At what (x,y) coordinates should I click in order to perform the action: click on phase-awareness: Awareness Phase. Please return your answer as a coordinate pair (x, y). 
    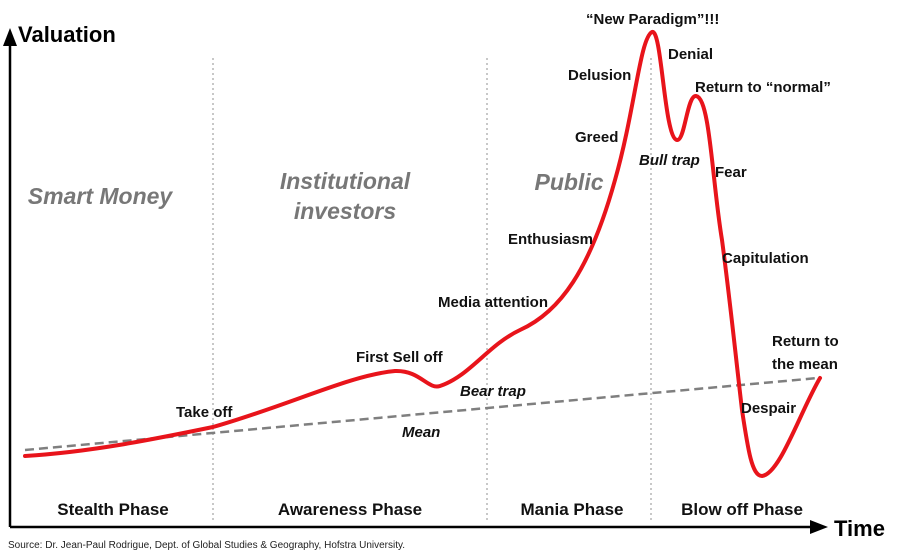
    Looking at the image, I should click on (350, 509).